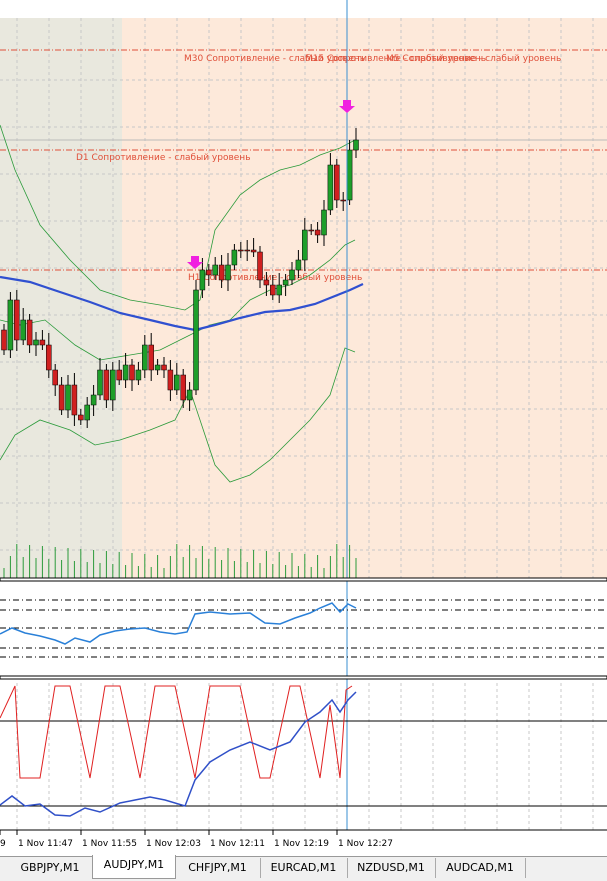  I want to click on tab: AUDCAD,M1, so click(480, 868).